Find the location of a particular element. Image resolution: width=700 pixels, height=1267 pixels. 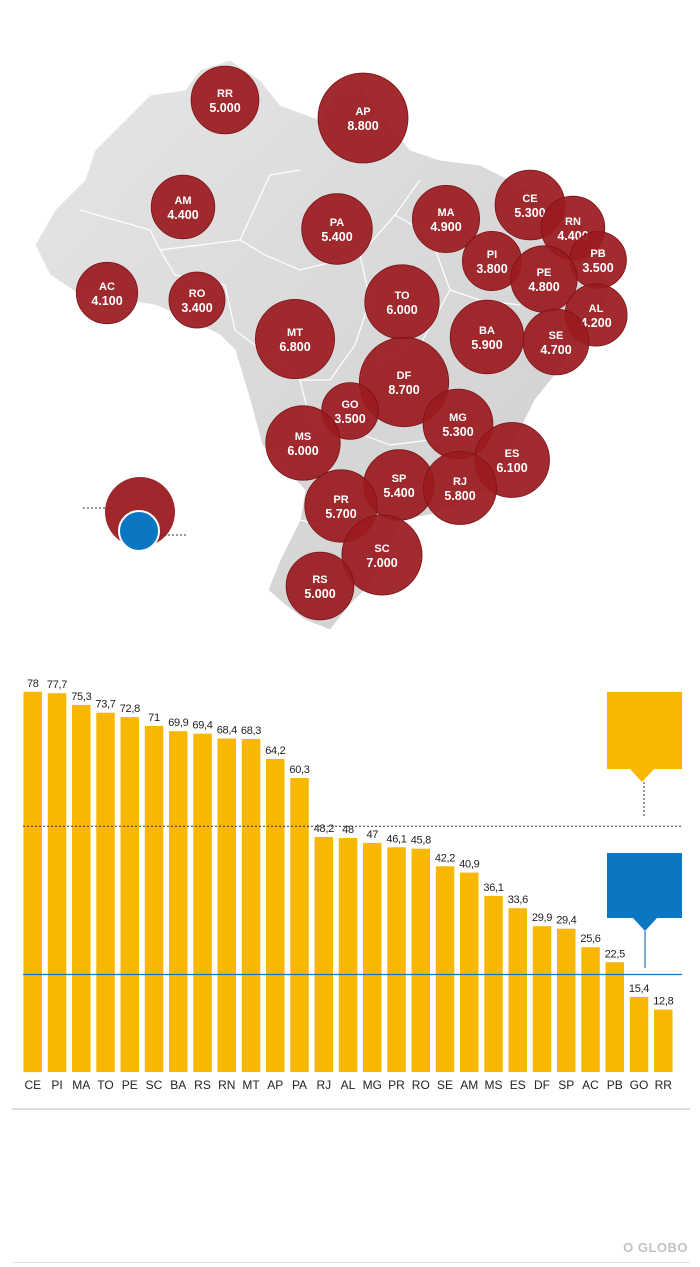

bubble-state-code: RS is located at coordinates (319, 580).